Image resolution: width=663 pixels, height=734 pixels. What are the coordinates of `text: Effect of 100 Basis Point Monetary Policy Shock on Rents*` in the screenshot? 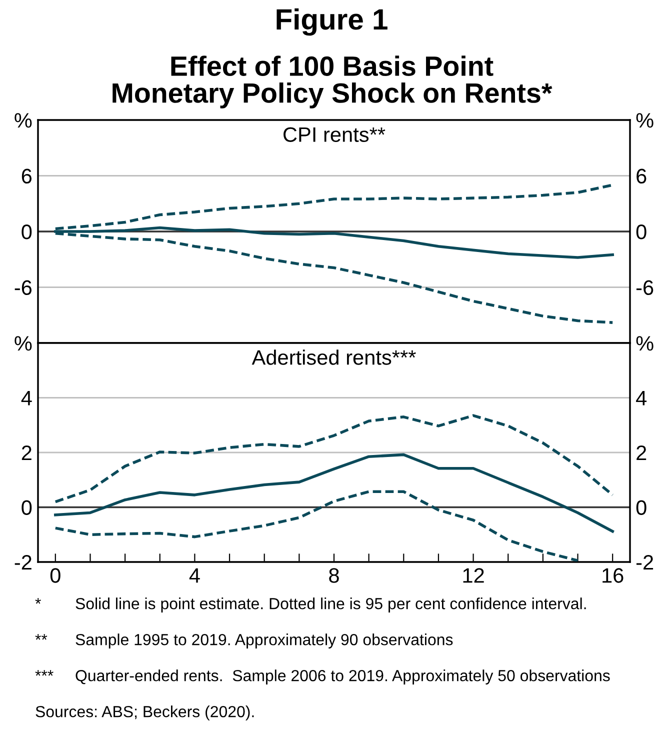 It's located at (332, 82).